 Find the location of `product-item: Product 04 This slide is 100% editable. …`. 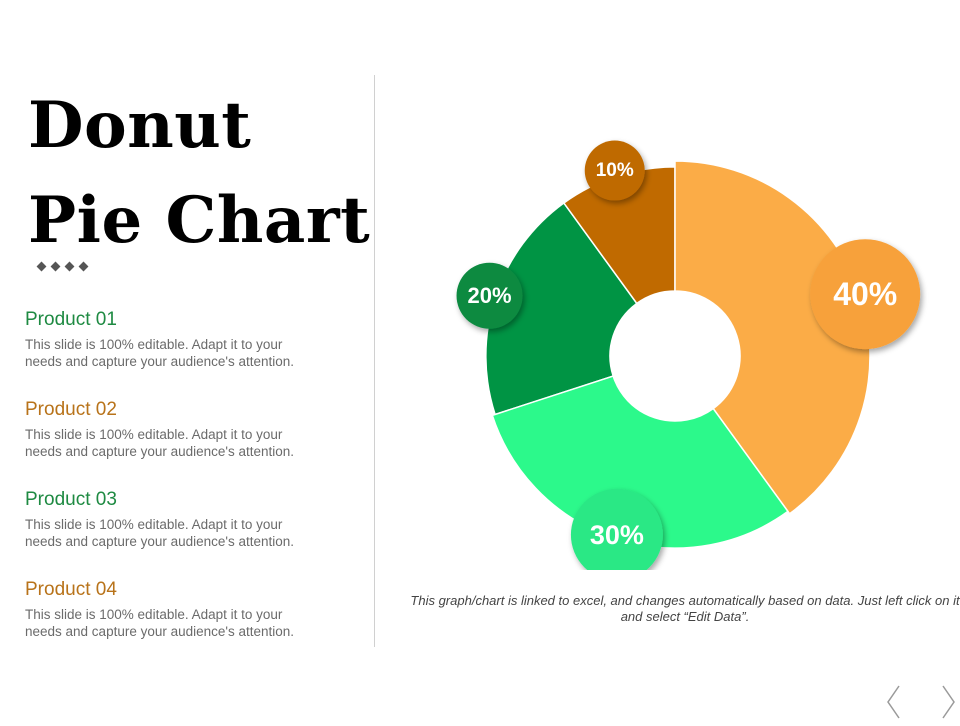

product-item: Product 04 This slide is 100% editable. … is located at coordinates (160, 624).